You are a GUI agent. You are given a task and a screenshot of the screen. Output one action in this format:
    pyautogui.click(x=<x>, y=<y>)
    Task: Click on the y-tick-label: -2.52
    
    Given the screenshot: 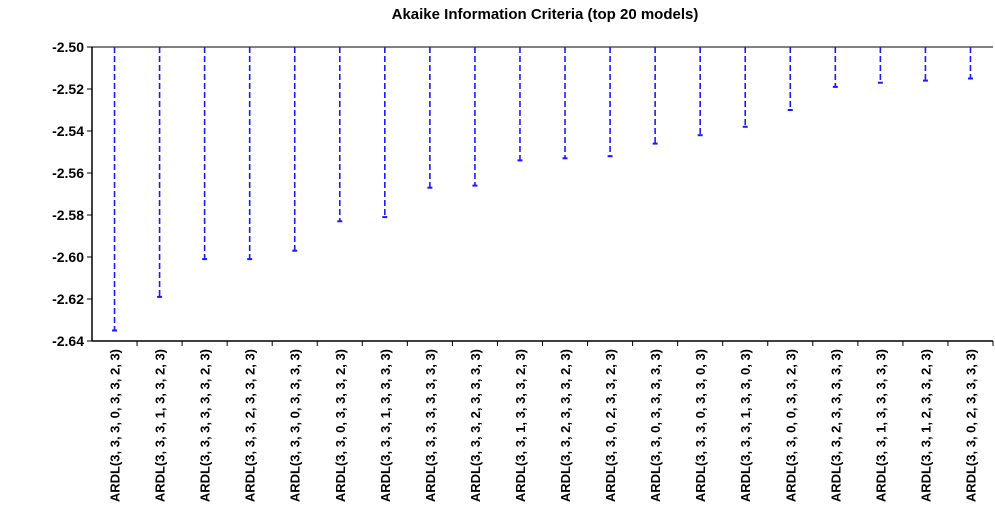 What is the action you would take?
    pyautogui.click(x=68, y=89)
    